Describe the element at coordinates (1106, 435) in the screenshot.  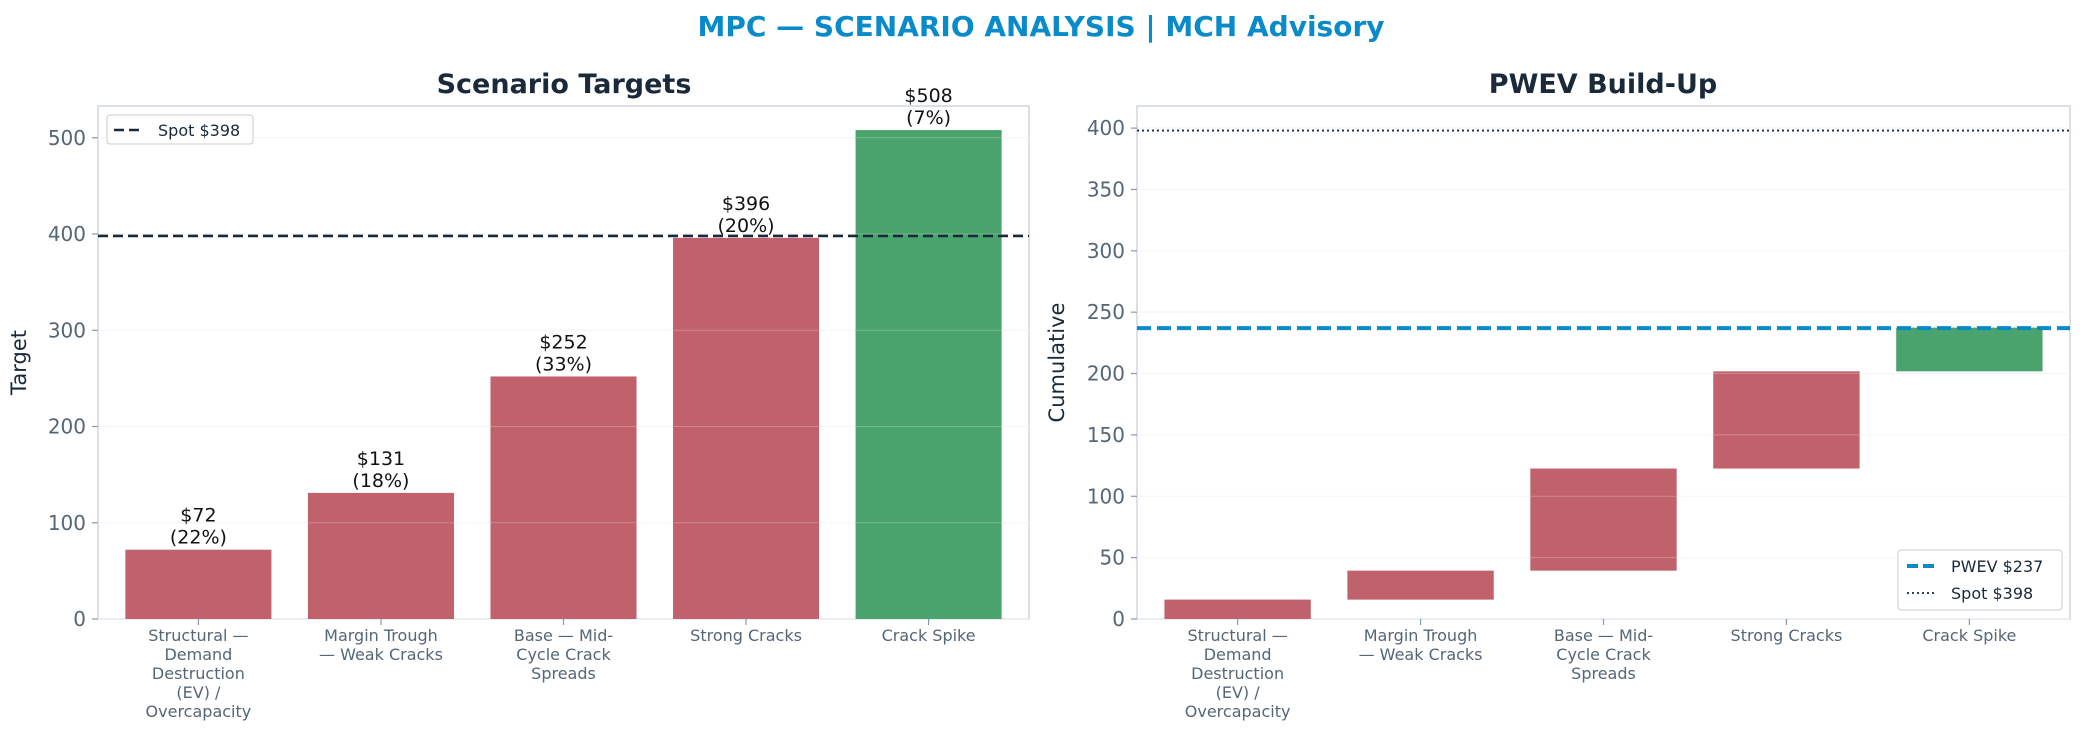
I see `y-tick-label: 150` at that location.